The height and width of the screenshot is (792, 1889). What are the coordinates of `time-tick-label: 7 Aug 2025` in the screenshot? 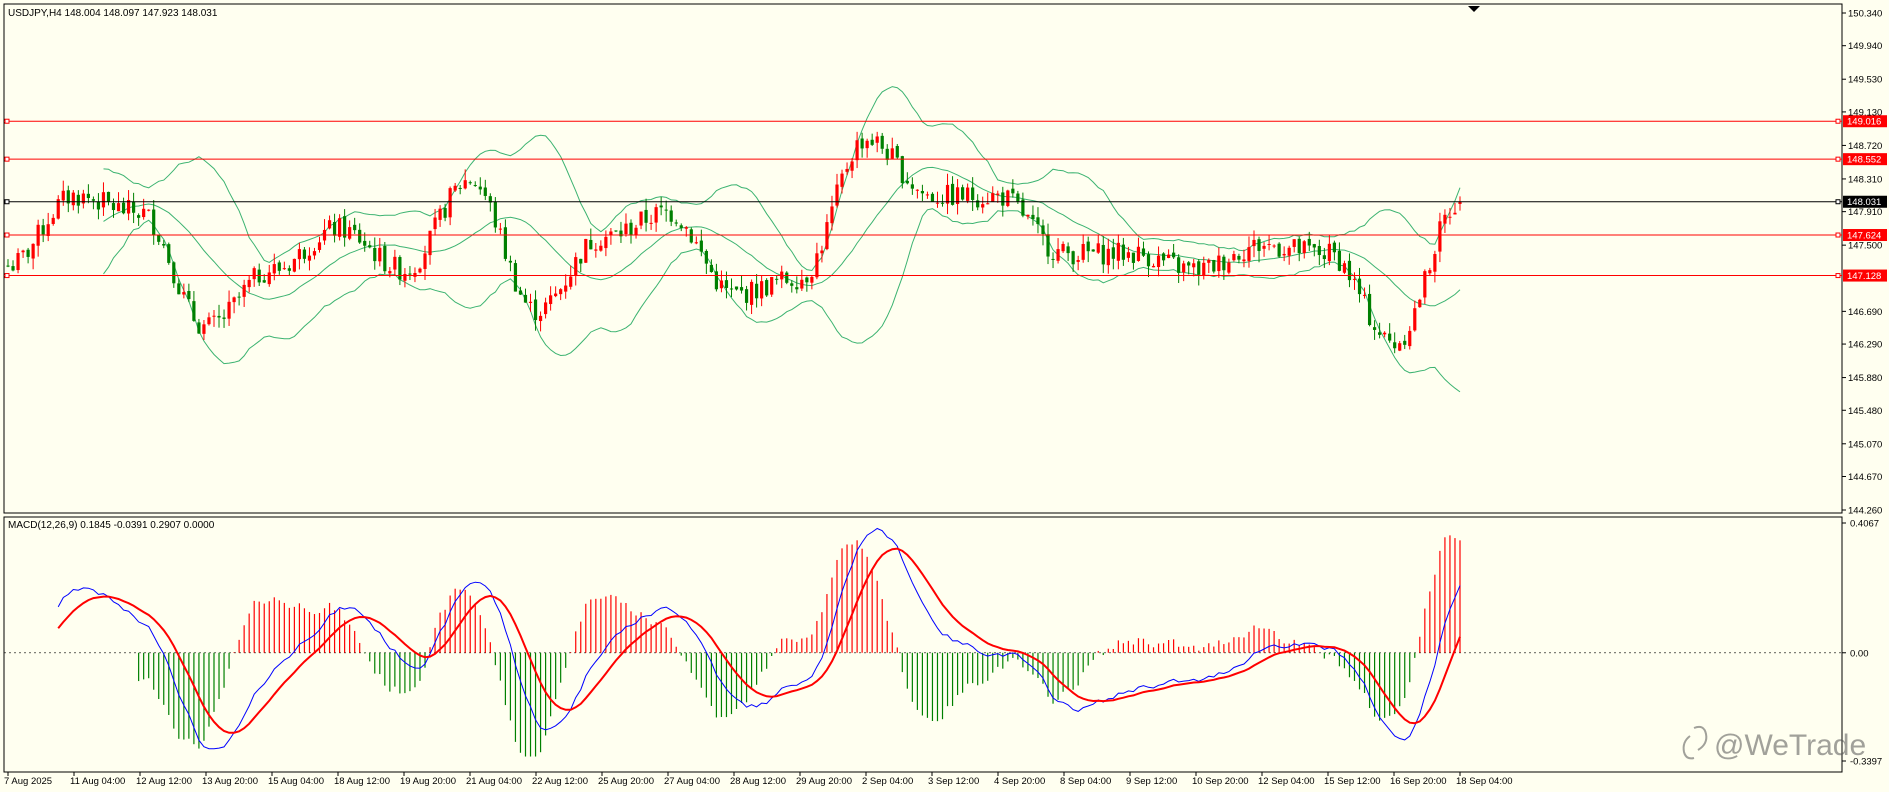 It's located at (28, 781).